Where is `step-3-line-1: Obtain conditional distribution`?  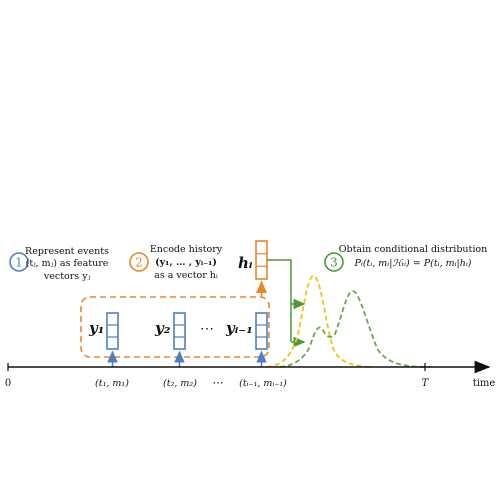
step-3-line-1: Obtain conditional distribution is located at coordinates (413, 249).